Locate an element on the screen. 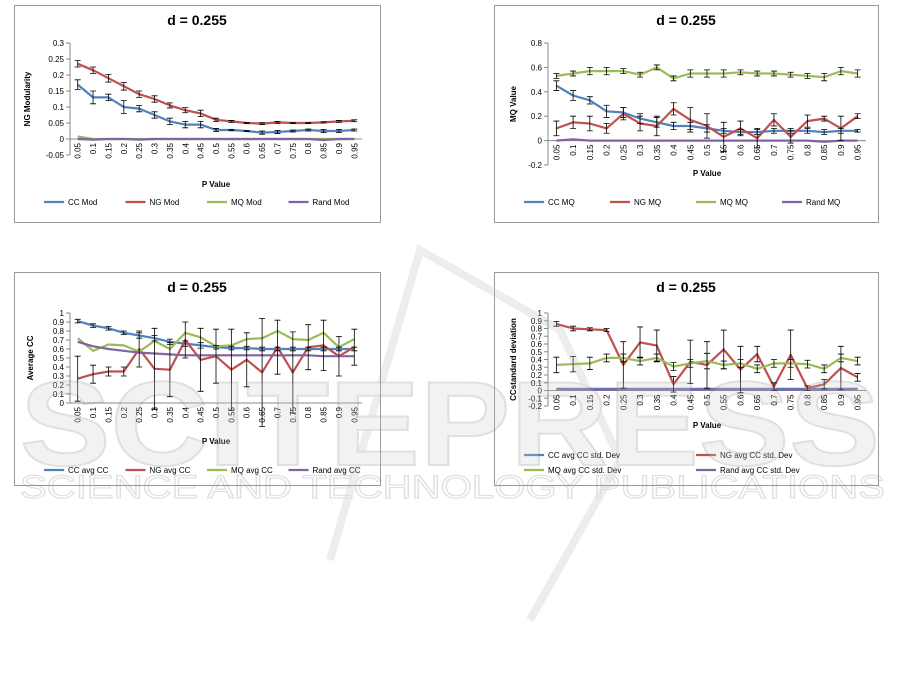  legend-label: NG Mod is located at coordinates (165, 202).